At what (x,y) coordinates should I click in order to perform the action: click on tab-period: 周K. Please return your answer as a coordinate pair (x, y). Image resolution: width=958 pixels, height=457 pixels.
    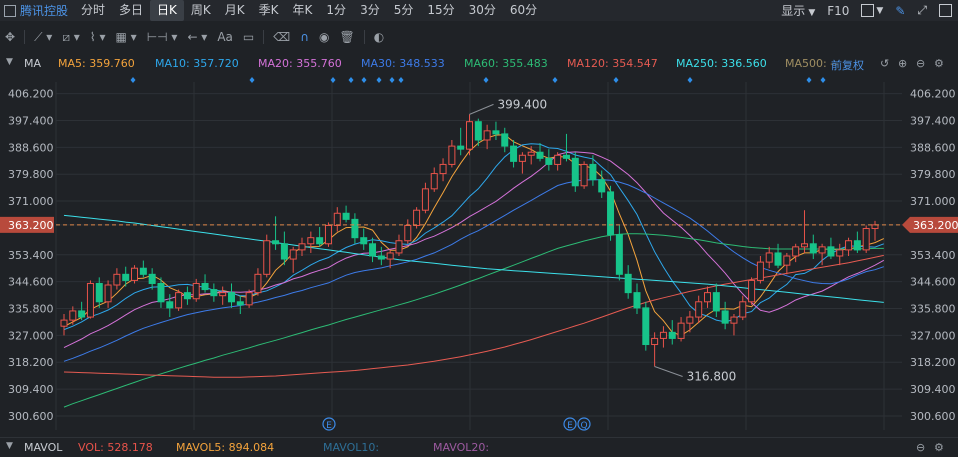
    Looking at the image, I should click on (200, 10).